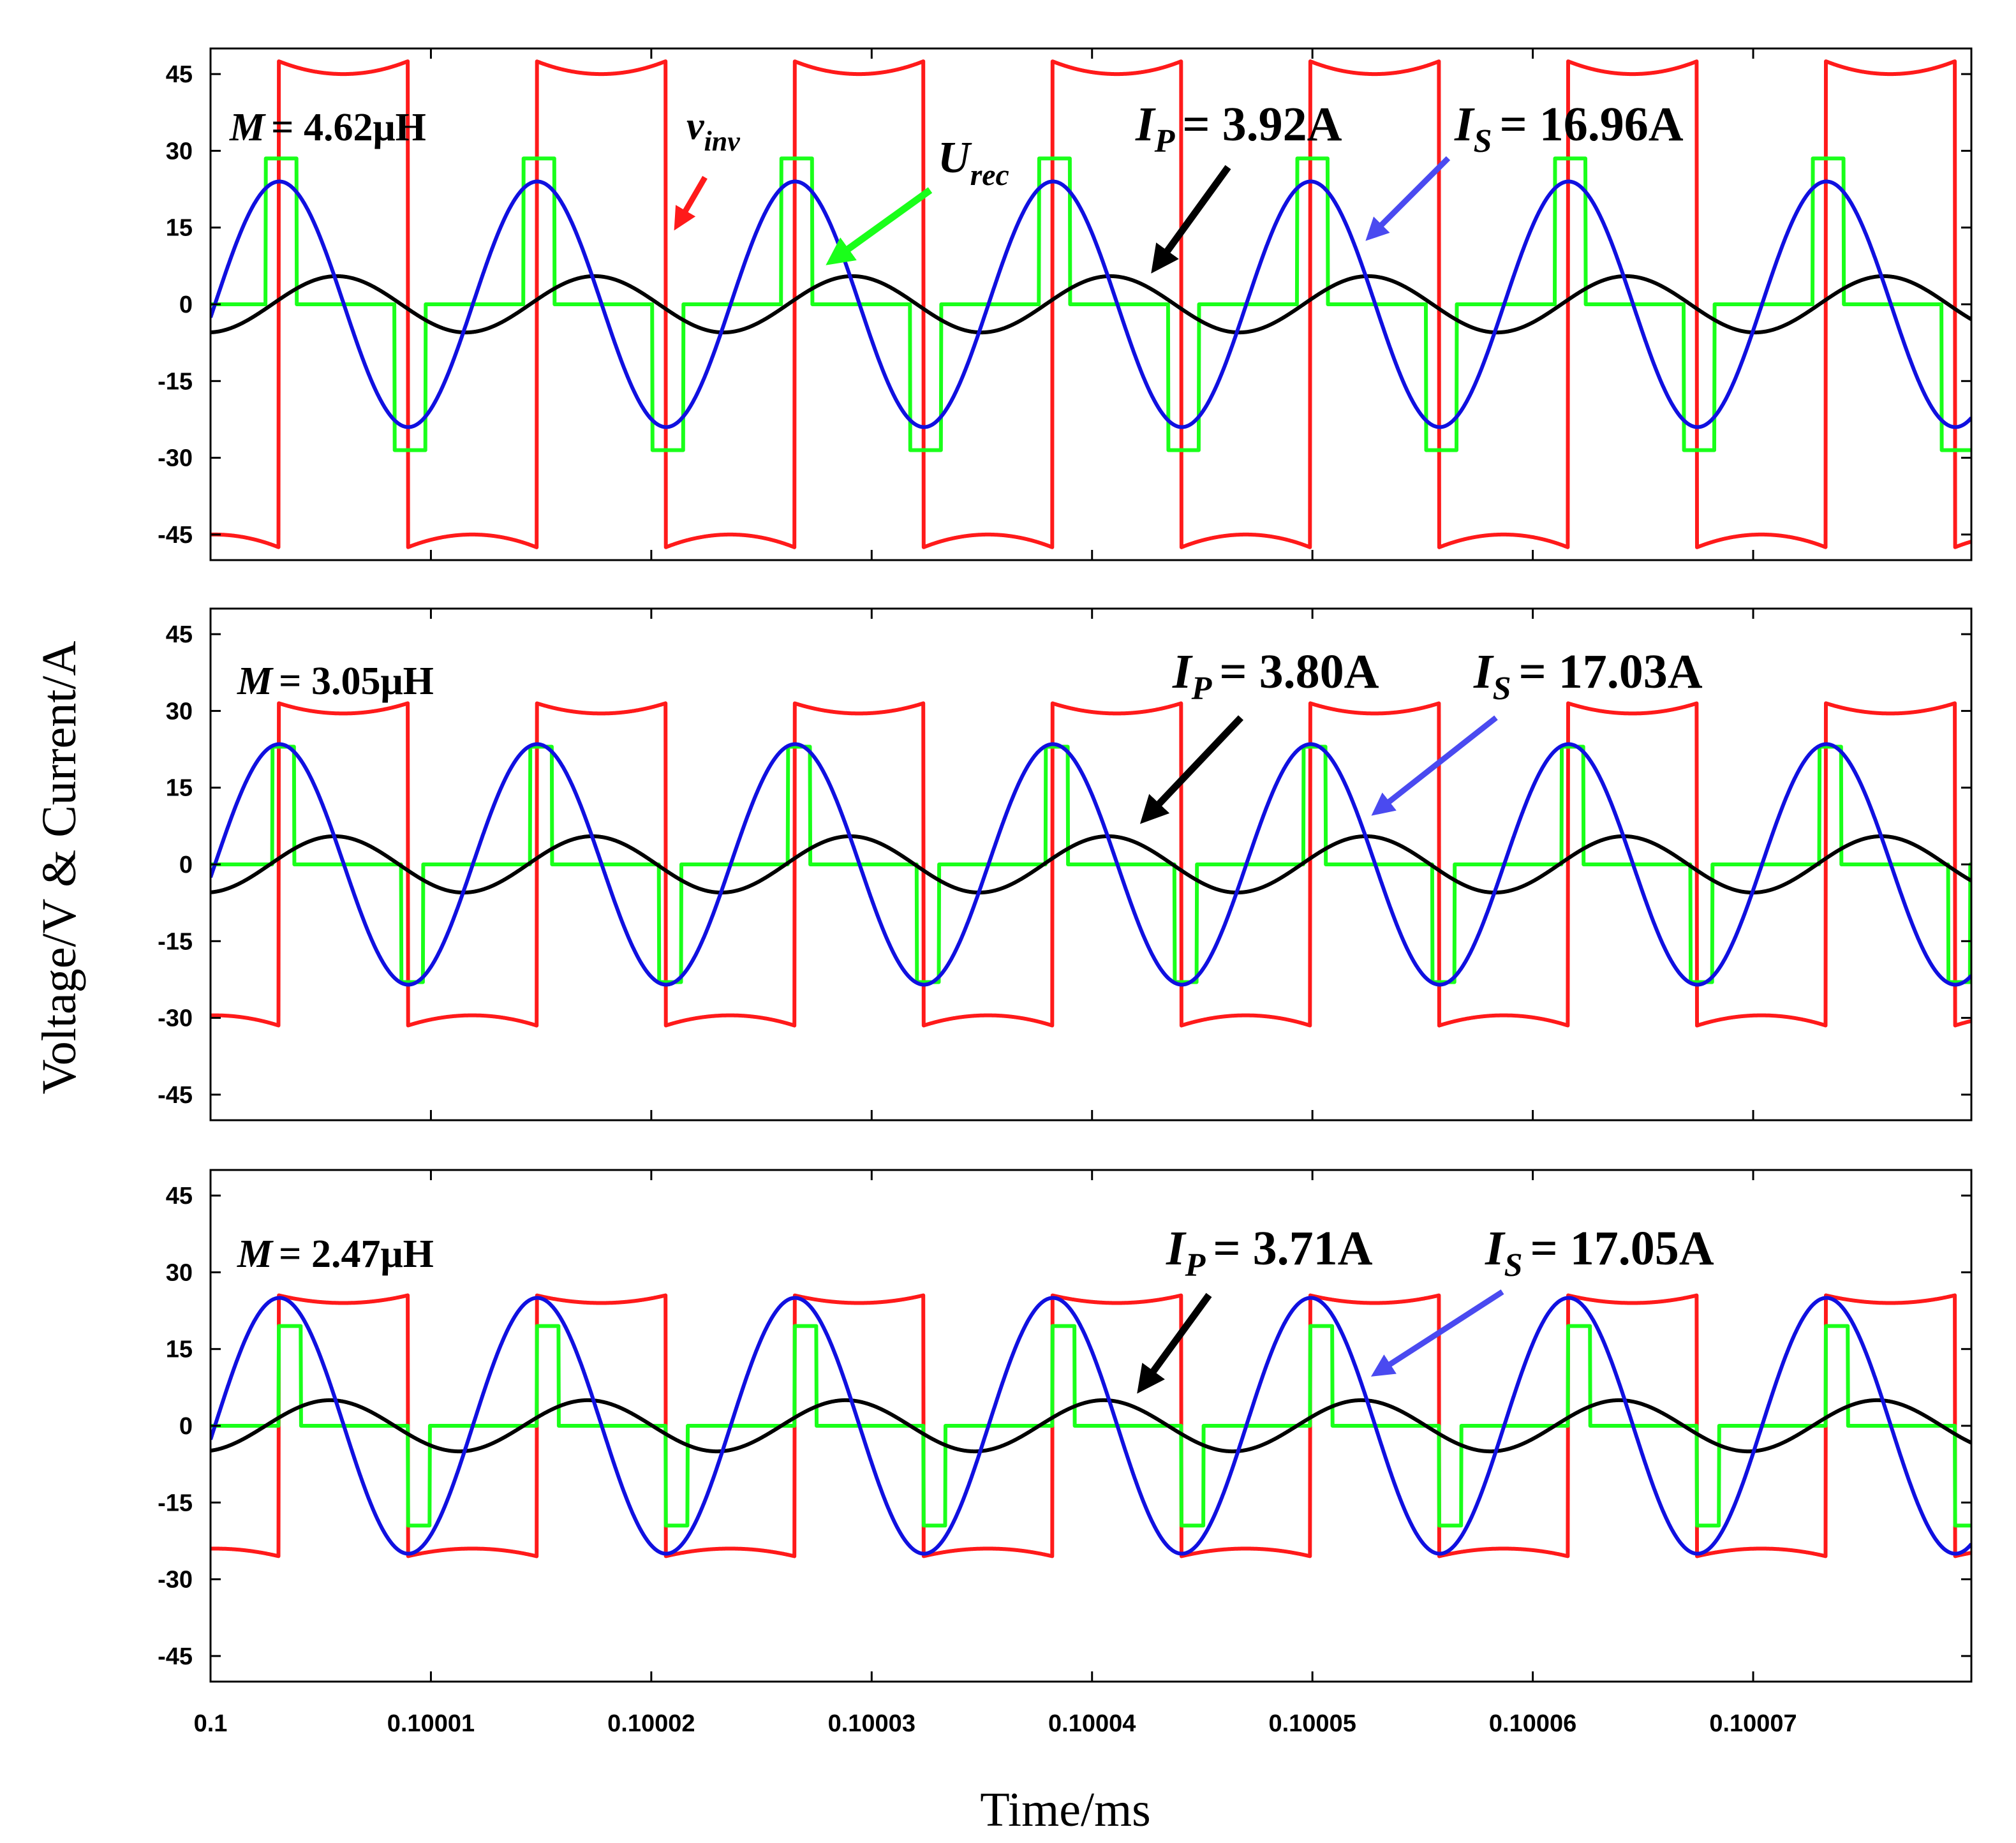 This screenshot has width=2016, height=1843. Describe the element at coordinates (1588, 676) in the screenshot. I see `panel-2-is-label: IS = 17.03A` at that location.